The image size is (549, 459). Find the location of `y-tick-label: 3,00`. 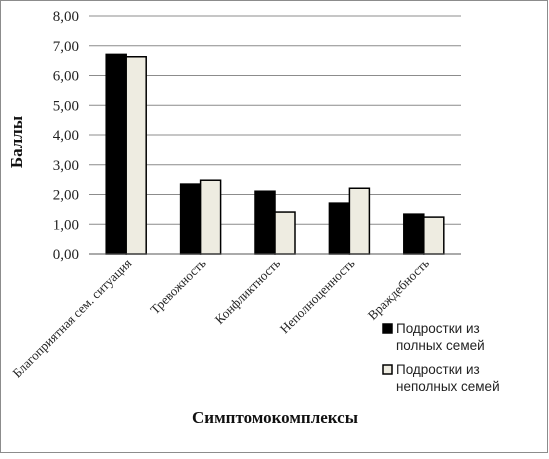

y-tick-label: 3,00 is located at coordinates (66, 166).